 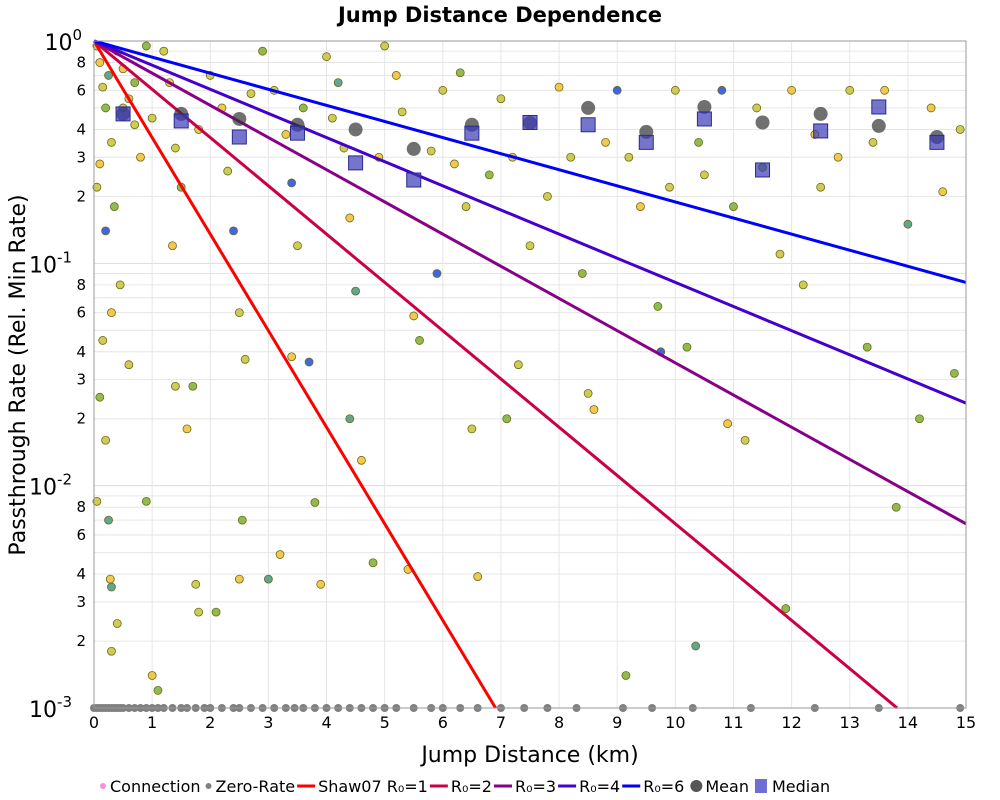 I want to click on y-decade-tick-label: 10⁰, so click(x=63, y=41).